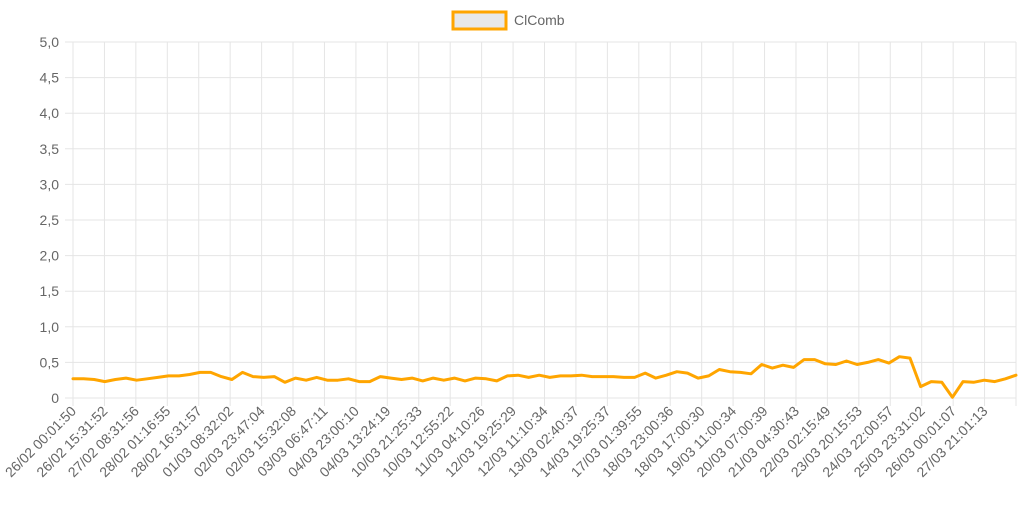  I want to click on series-line, so click(544, 377).